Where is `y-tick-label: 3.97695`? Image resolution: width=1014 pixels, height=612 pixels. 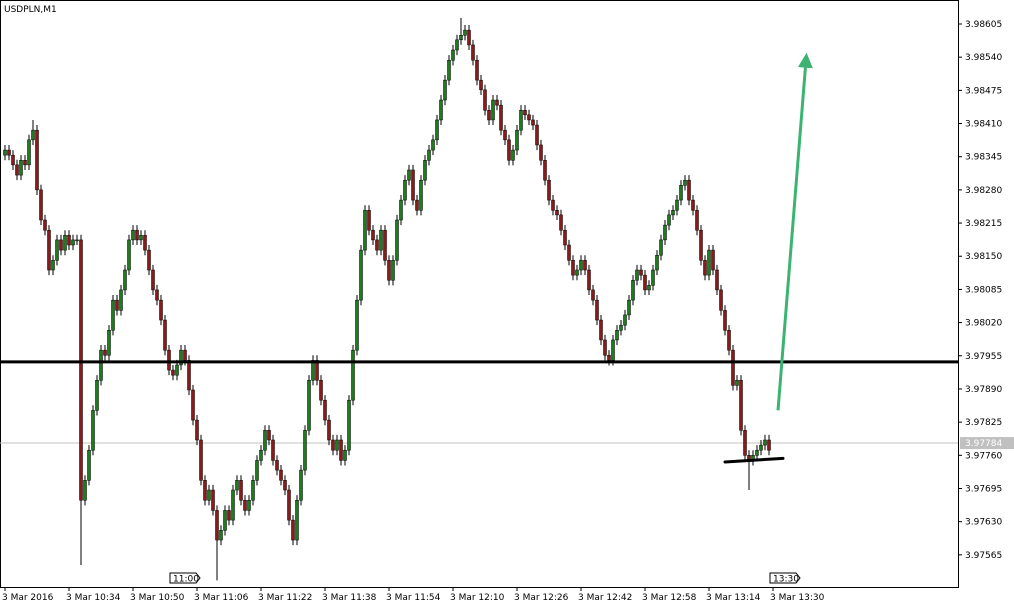 y-tick-label: 3.97695 is located at coordinates (983, 489).